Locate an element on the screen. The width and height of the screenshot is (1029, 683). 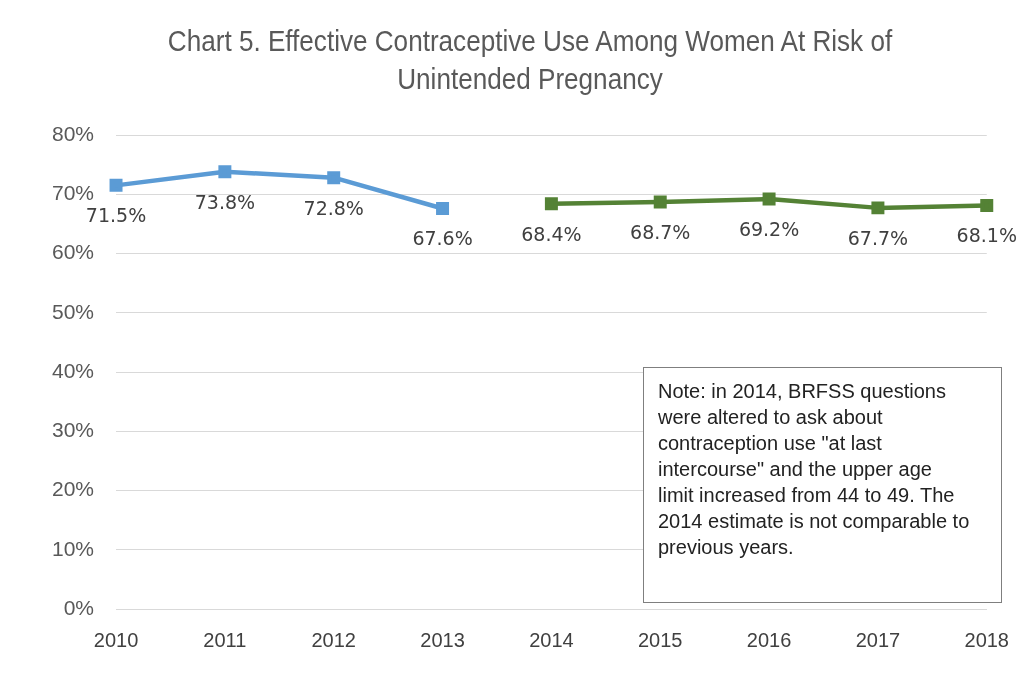
y-tick-label: 0% is located at coordinates (79, 607).